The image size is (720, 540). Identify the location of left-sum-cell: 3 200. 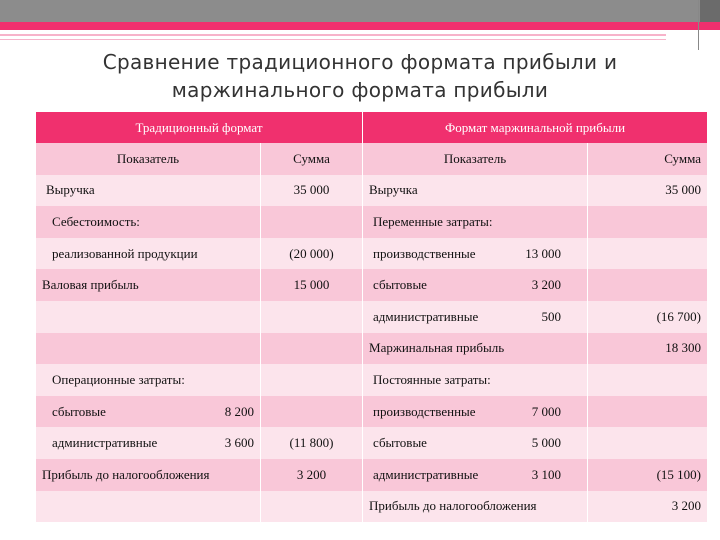
(311, 474).